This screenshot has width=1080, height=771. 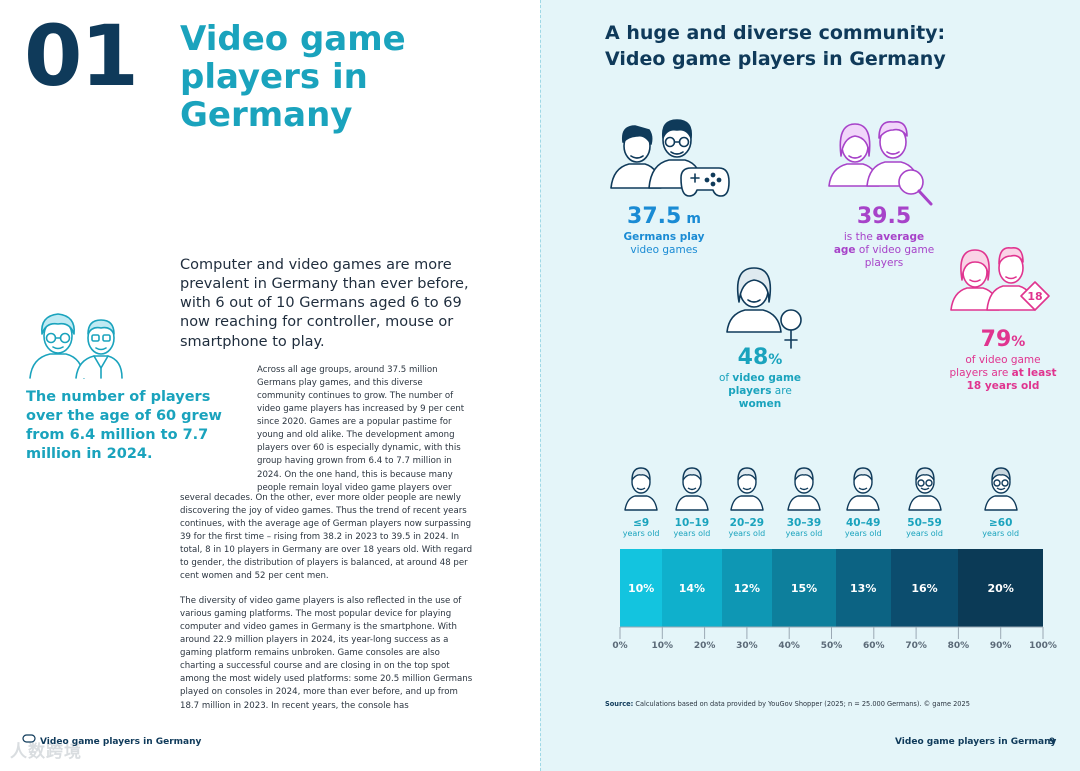 I want to click on stat-adult-share-line2a: players are, so click(x=980, y=372).